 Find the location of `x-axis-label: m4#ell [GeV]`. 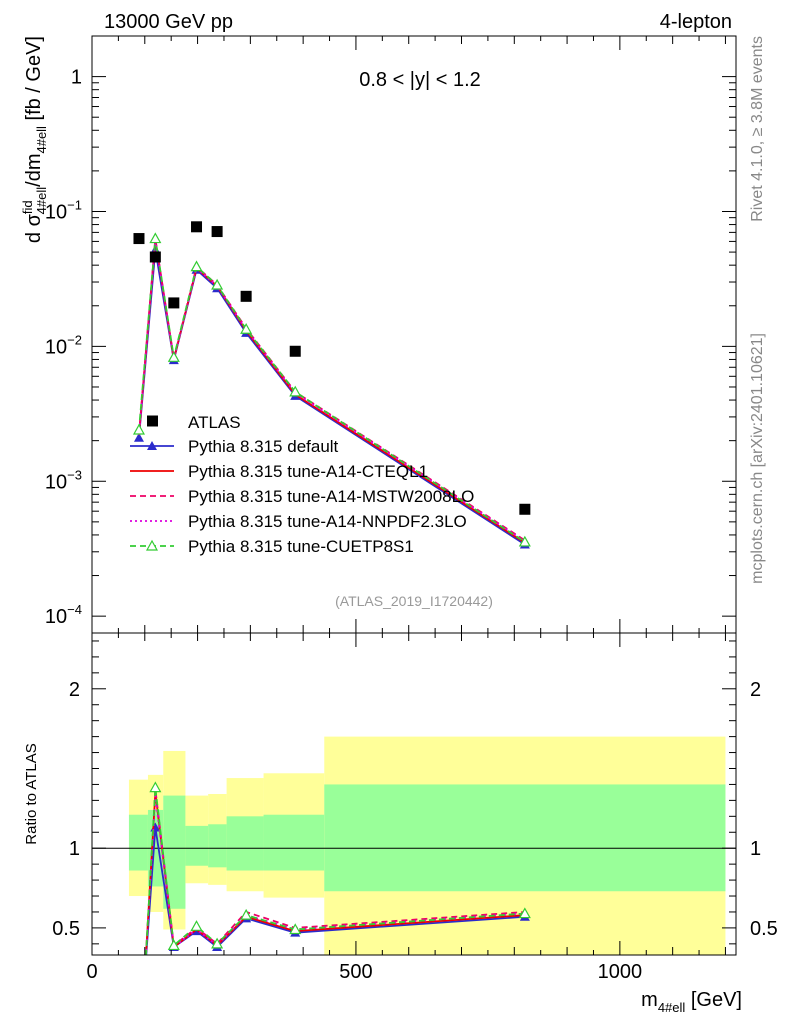

x-axis-label: m4#ell [GeV] is located at coordinates (691, 1002).